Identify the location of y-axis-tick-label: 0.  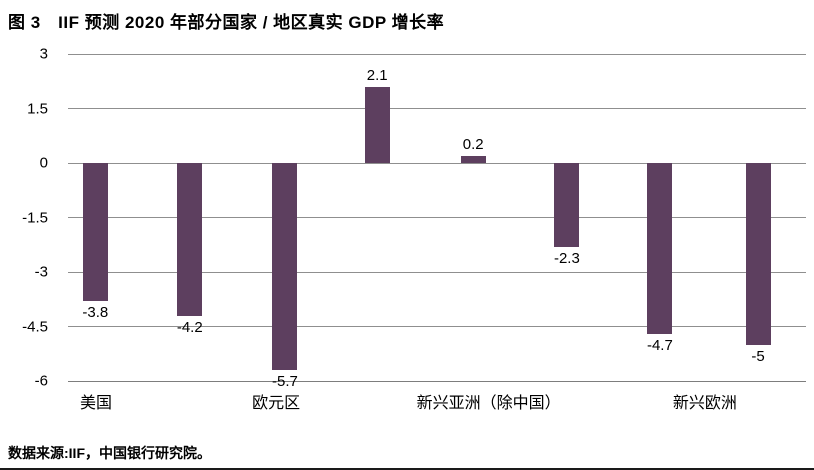
(43, 163).